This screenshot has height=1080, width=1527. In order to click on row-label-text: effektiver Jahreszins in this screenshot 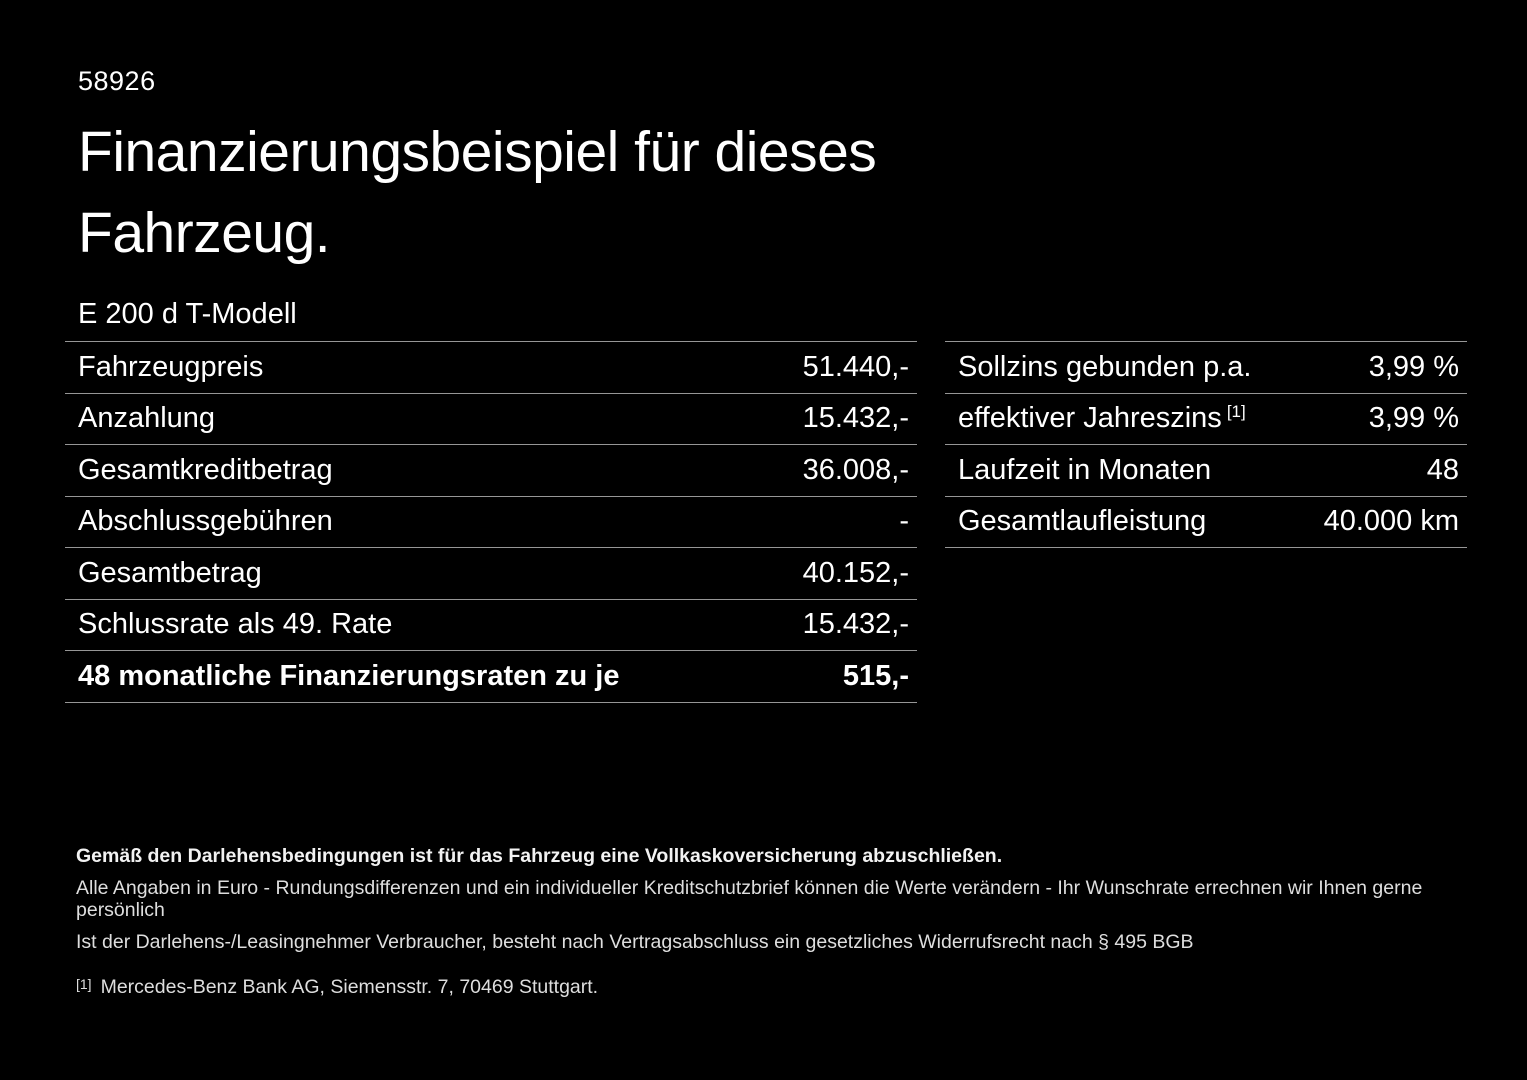, I will do `click(1090, 418)`.